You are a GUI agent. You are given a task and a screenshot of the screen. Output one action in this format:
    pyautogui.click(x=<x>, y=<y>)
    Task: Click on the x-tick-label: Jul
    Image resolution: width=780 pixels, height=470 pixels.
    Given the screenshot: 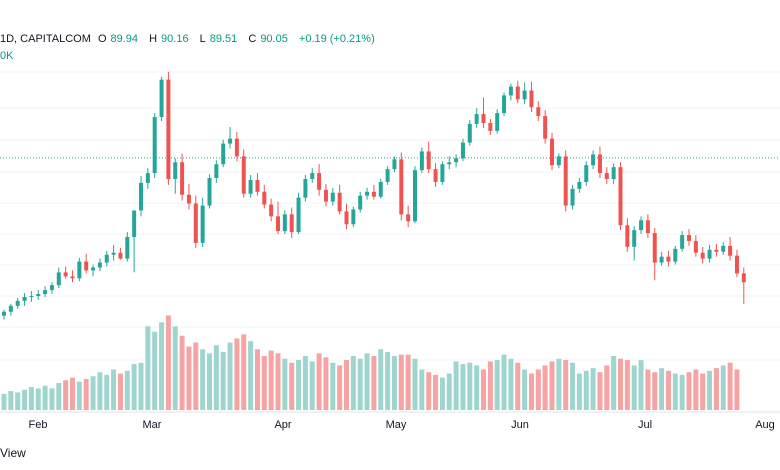 What is the action you would take?
    pyautogui.click(x=645, y=425)
    